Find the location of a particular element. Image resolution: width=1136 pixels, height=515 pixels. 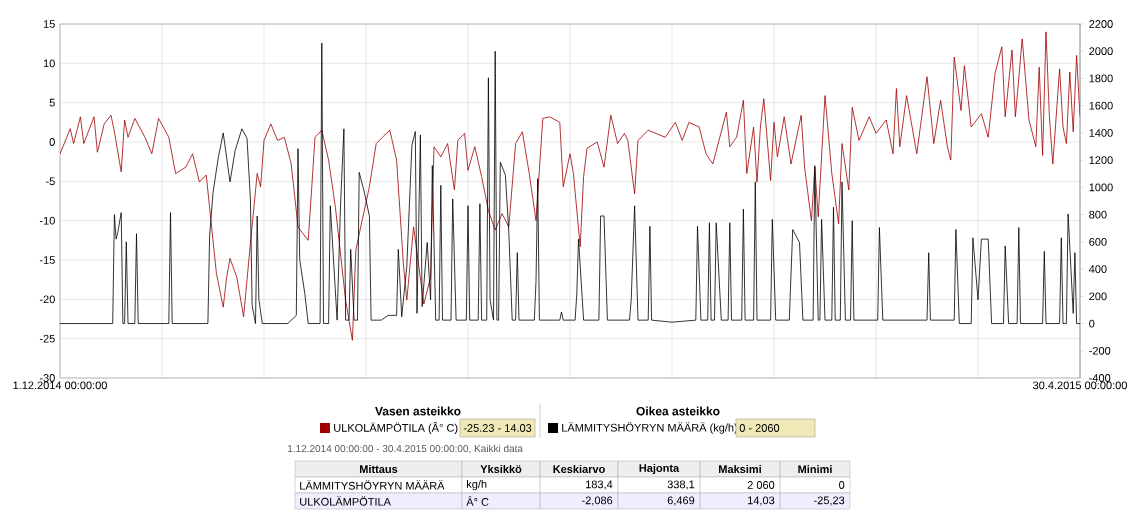

text: Vasen asteikko is located at coordinates (418, 411).